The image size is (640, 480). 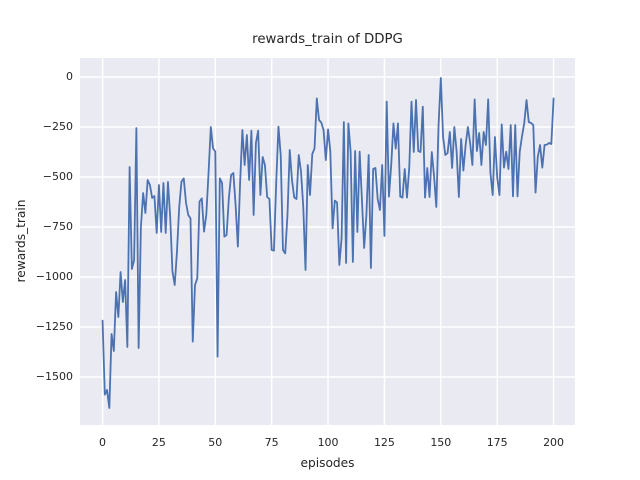 What do you see at coordinates (21, 241) in the screenshot?
I see `y-axis-label: rewards_train` at bounding box center [21, 241].